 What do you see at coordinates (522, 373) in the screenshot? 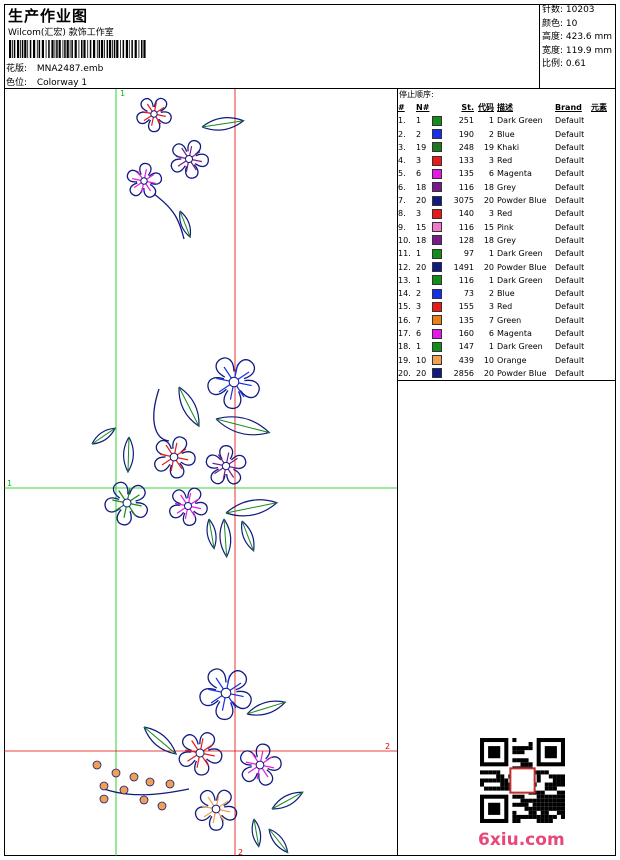
I see `row-description: Powder Blue` at bounding box center [522, 373].